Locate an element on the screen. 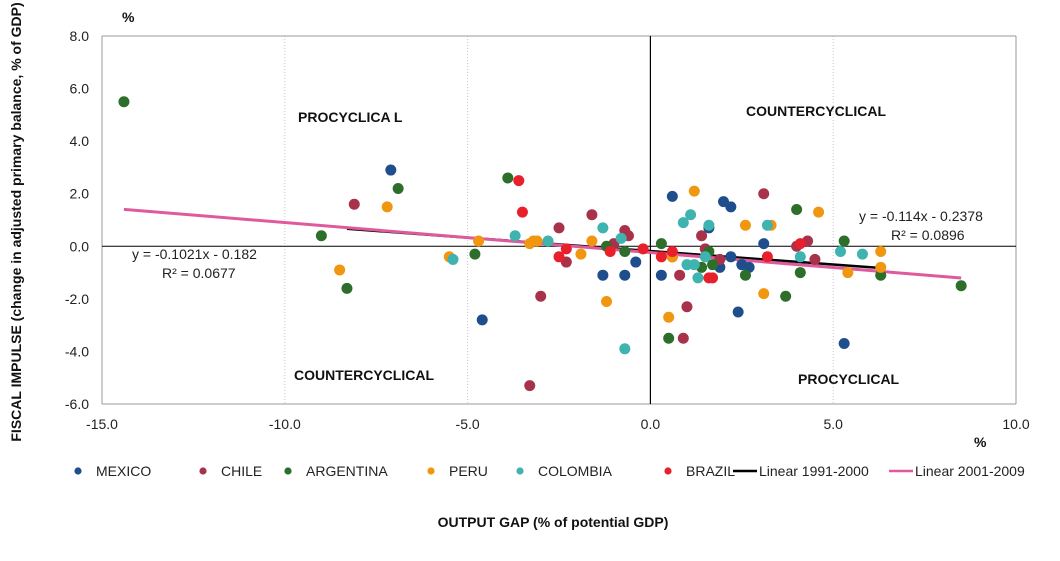 Image resolution: width=1060 pixels, height=561 pixels. legend-label-linear-1991-2000: Linear 1991-2000 is located at coordinates (814, 471).